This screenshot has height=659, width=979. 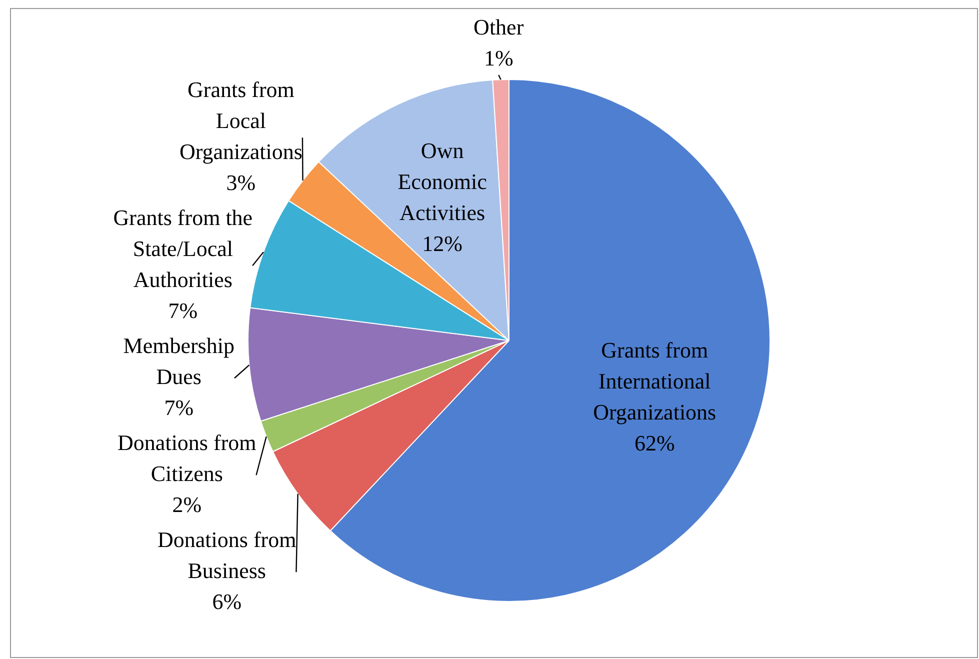 What do you see at coordinates (499, 27) in the screenshot?
I see `slice-label: Other` at bounding box center [499, 27].